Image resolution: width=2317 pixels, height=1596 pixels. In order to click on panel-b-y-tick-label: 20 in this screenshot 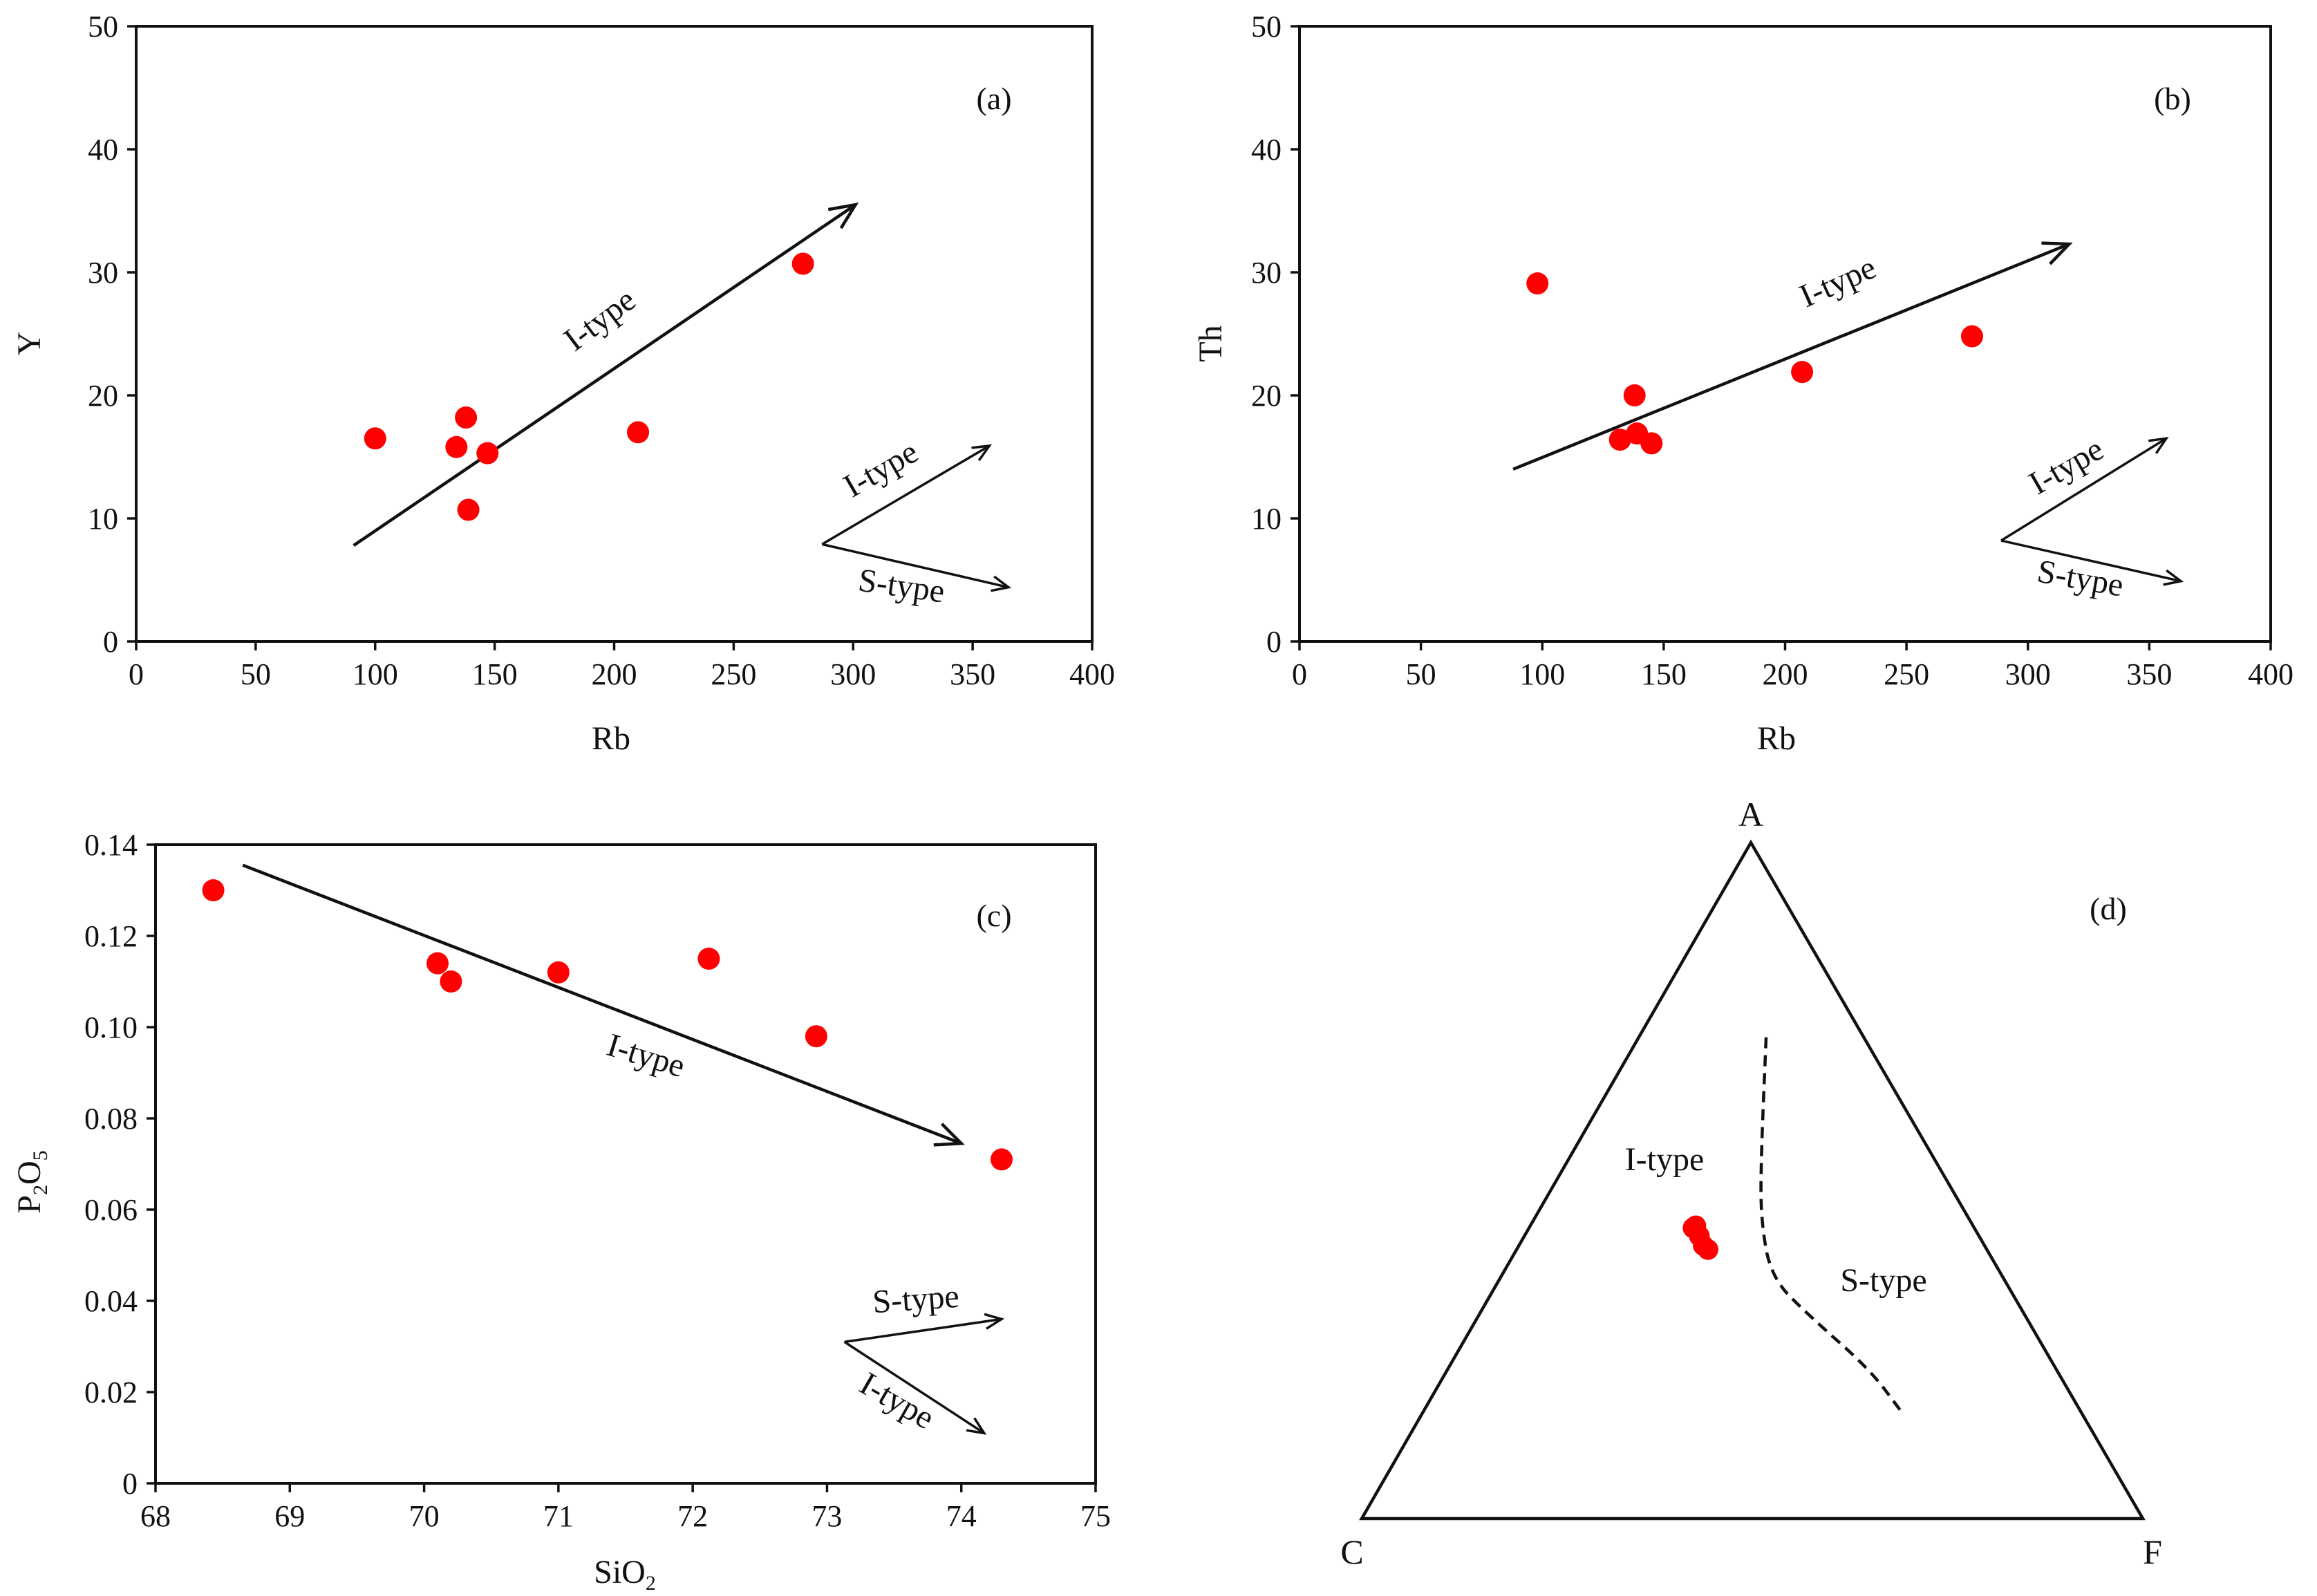, I will do `click(1266, 396)`.